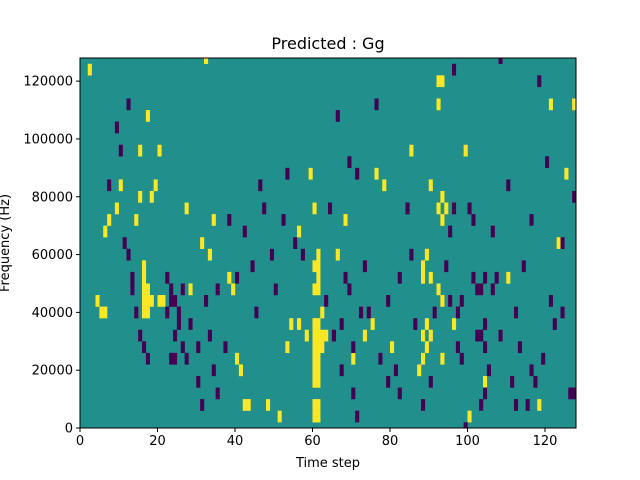 This screenshot has height=480, width=640. I want to click on x-tick-label: 100, so click(467, 441).